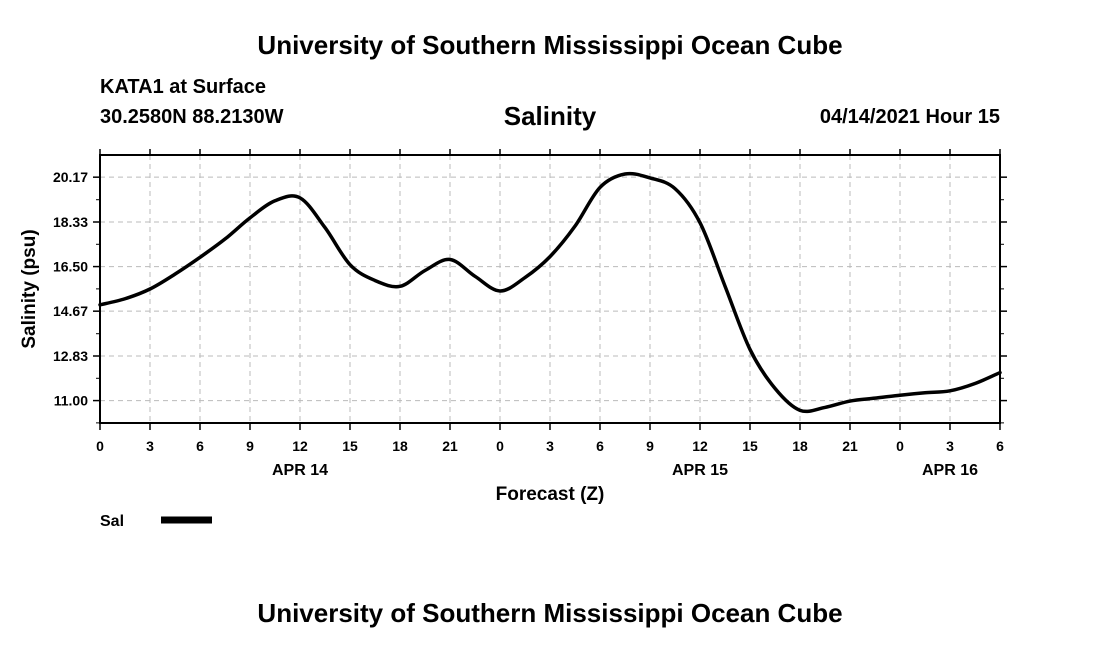  Describe the element at coordinates (192, 117) in the screenshot. I see `station-coordinates: 30.2580N 88.2130W` at that location.